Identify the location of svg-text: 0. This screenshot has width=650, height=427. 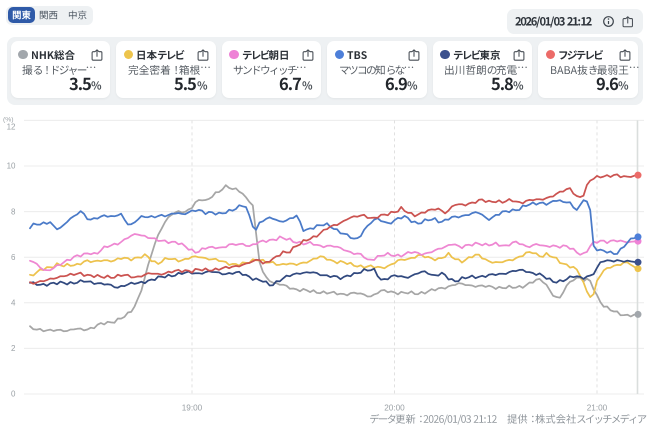
(13, 394).